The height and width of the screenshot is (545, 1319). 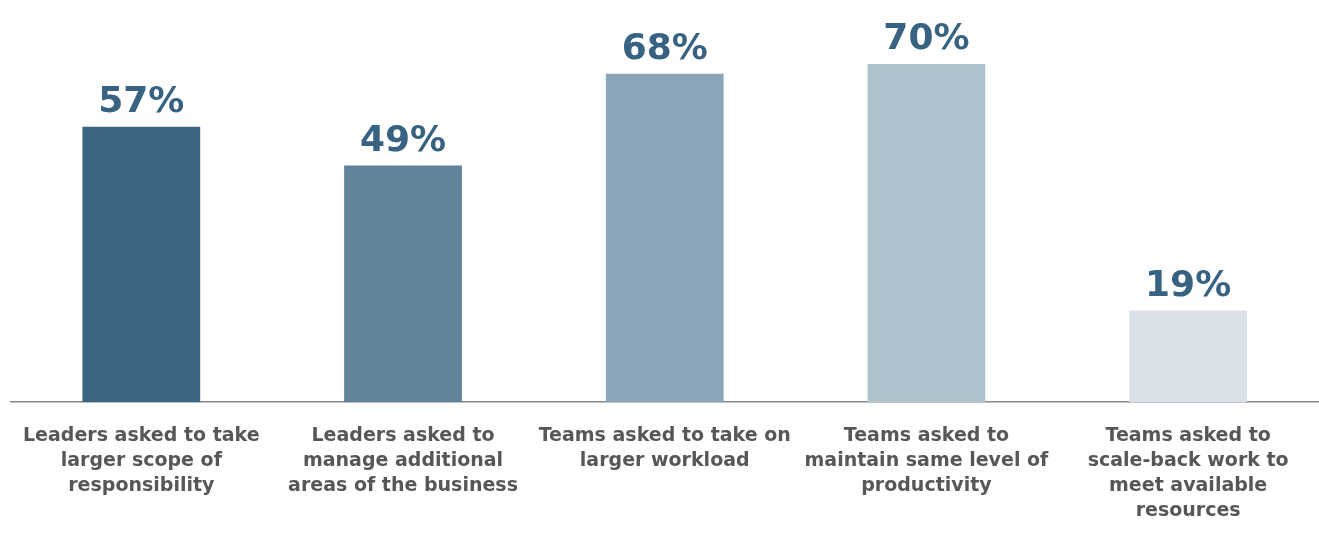 What do you see at coordinates (403, 459) in the screenshot?
I see `x-tick-label: Leaders asked to manage additional areas of the business` at bounding box center [403, 459].